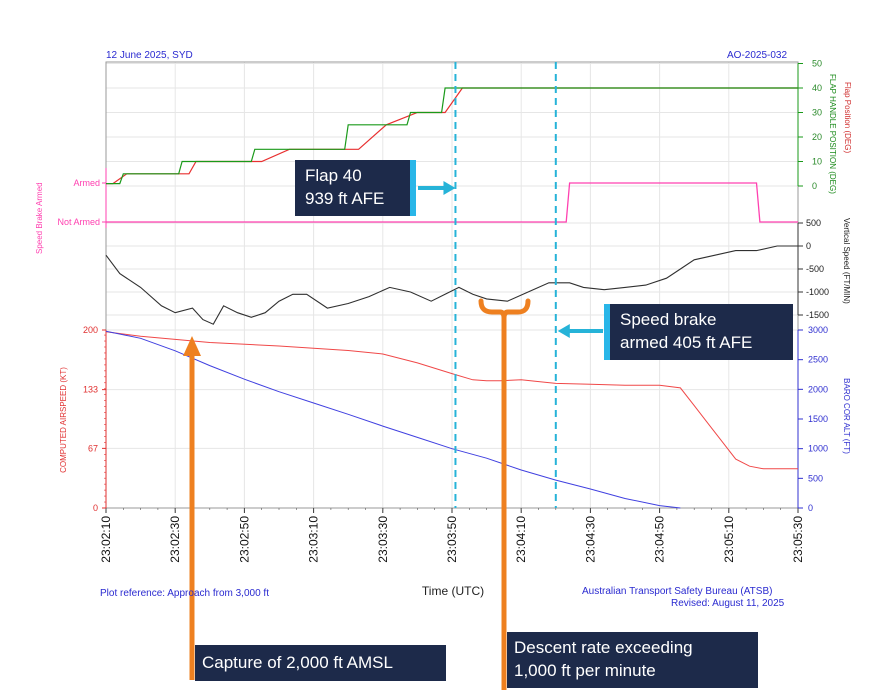 Image resolution: width=886 pixels, height=698 pixels. What do you see at coordinates (728, 603) in the screenshot?
I see `revised-date: Revised: August 11, 2025` at bounding box center [728, 603].